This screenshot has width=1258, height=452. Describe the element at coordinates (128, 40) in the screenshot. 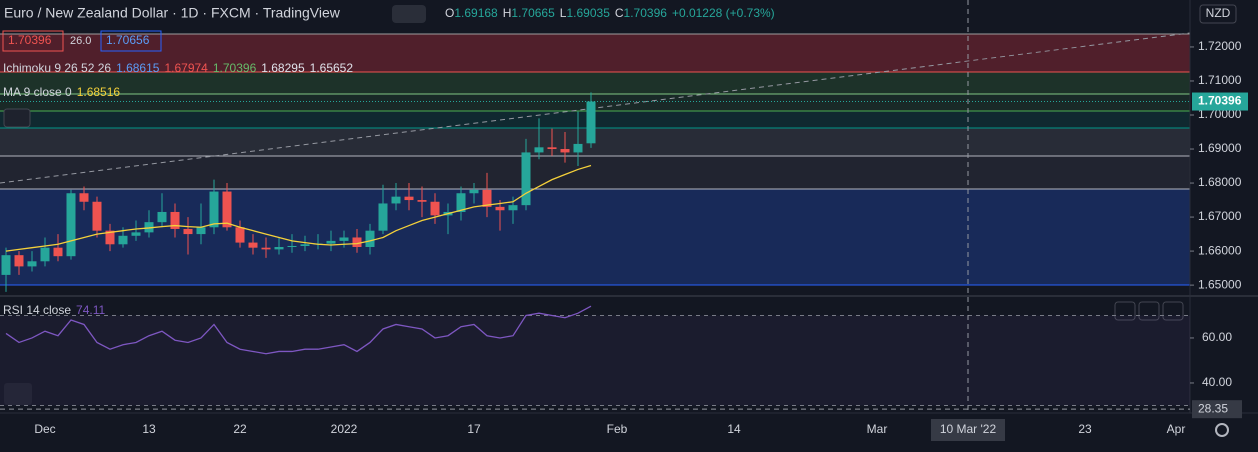

I see `buy-price: 1.70656` at that location.